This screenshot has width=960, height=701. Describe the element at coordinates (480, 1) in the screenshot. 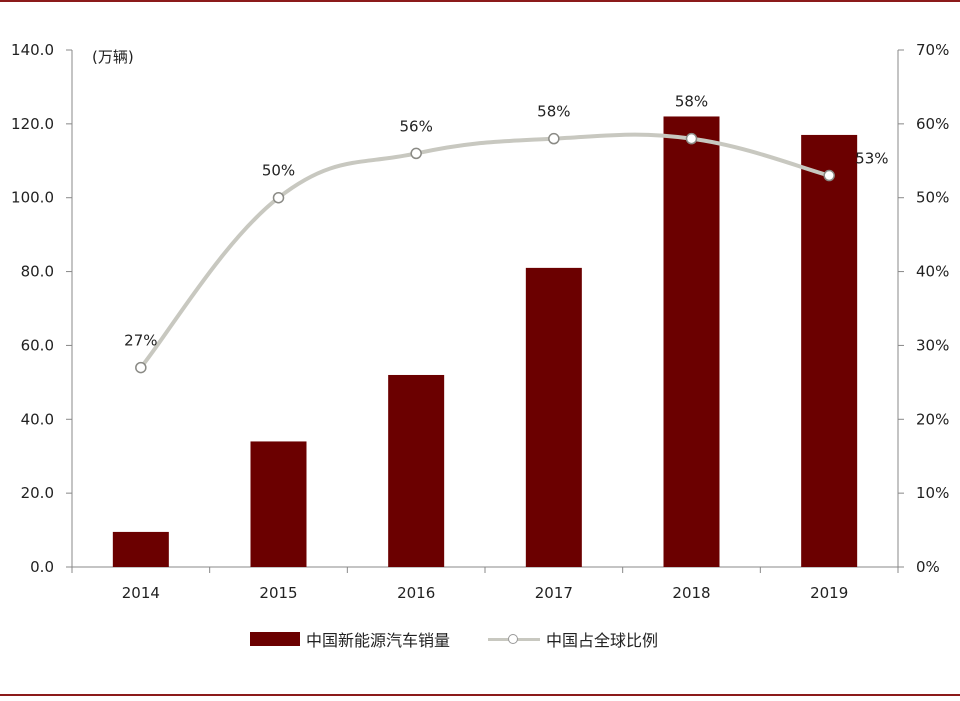

I see `top-frame-line` at that location.